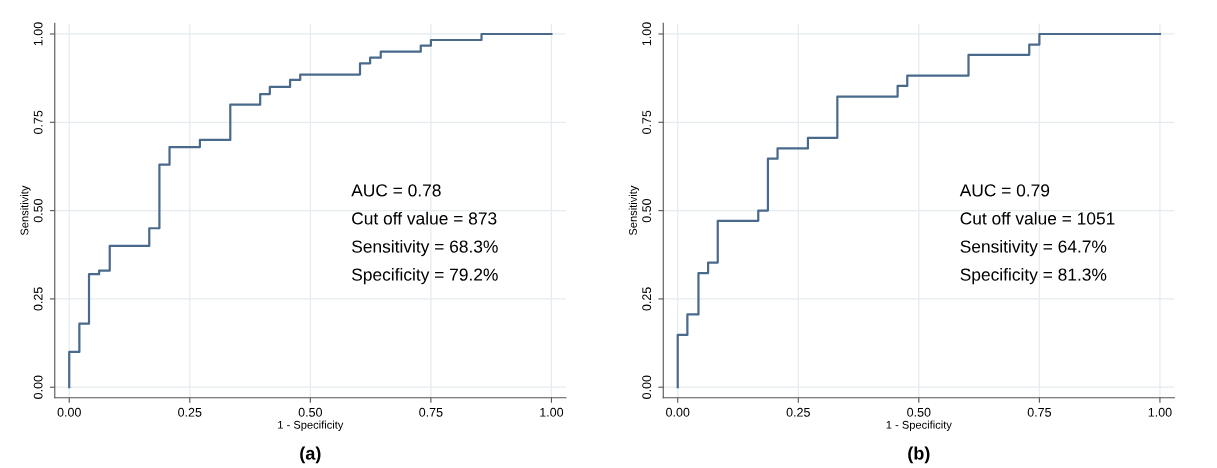  Describe the element at coordinates (919, 455) in the screenshot. I see `text: (b)` at that location.